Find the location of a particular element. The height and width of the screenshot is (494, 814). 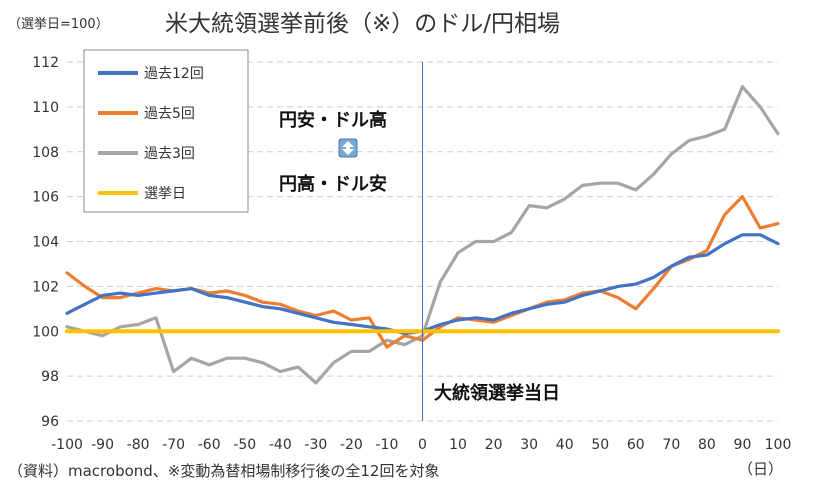

x-tick-label: -30 is located at coordinates (315, 445).